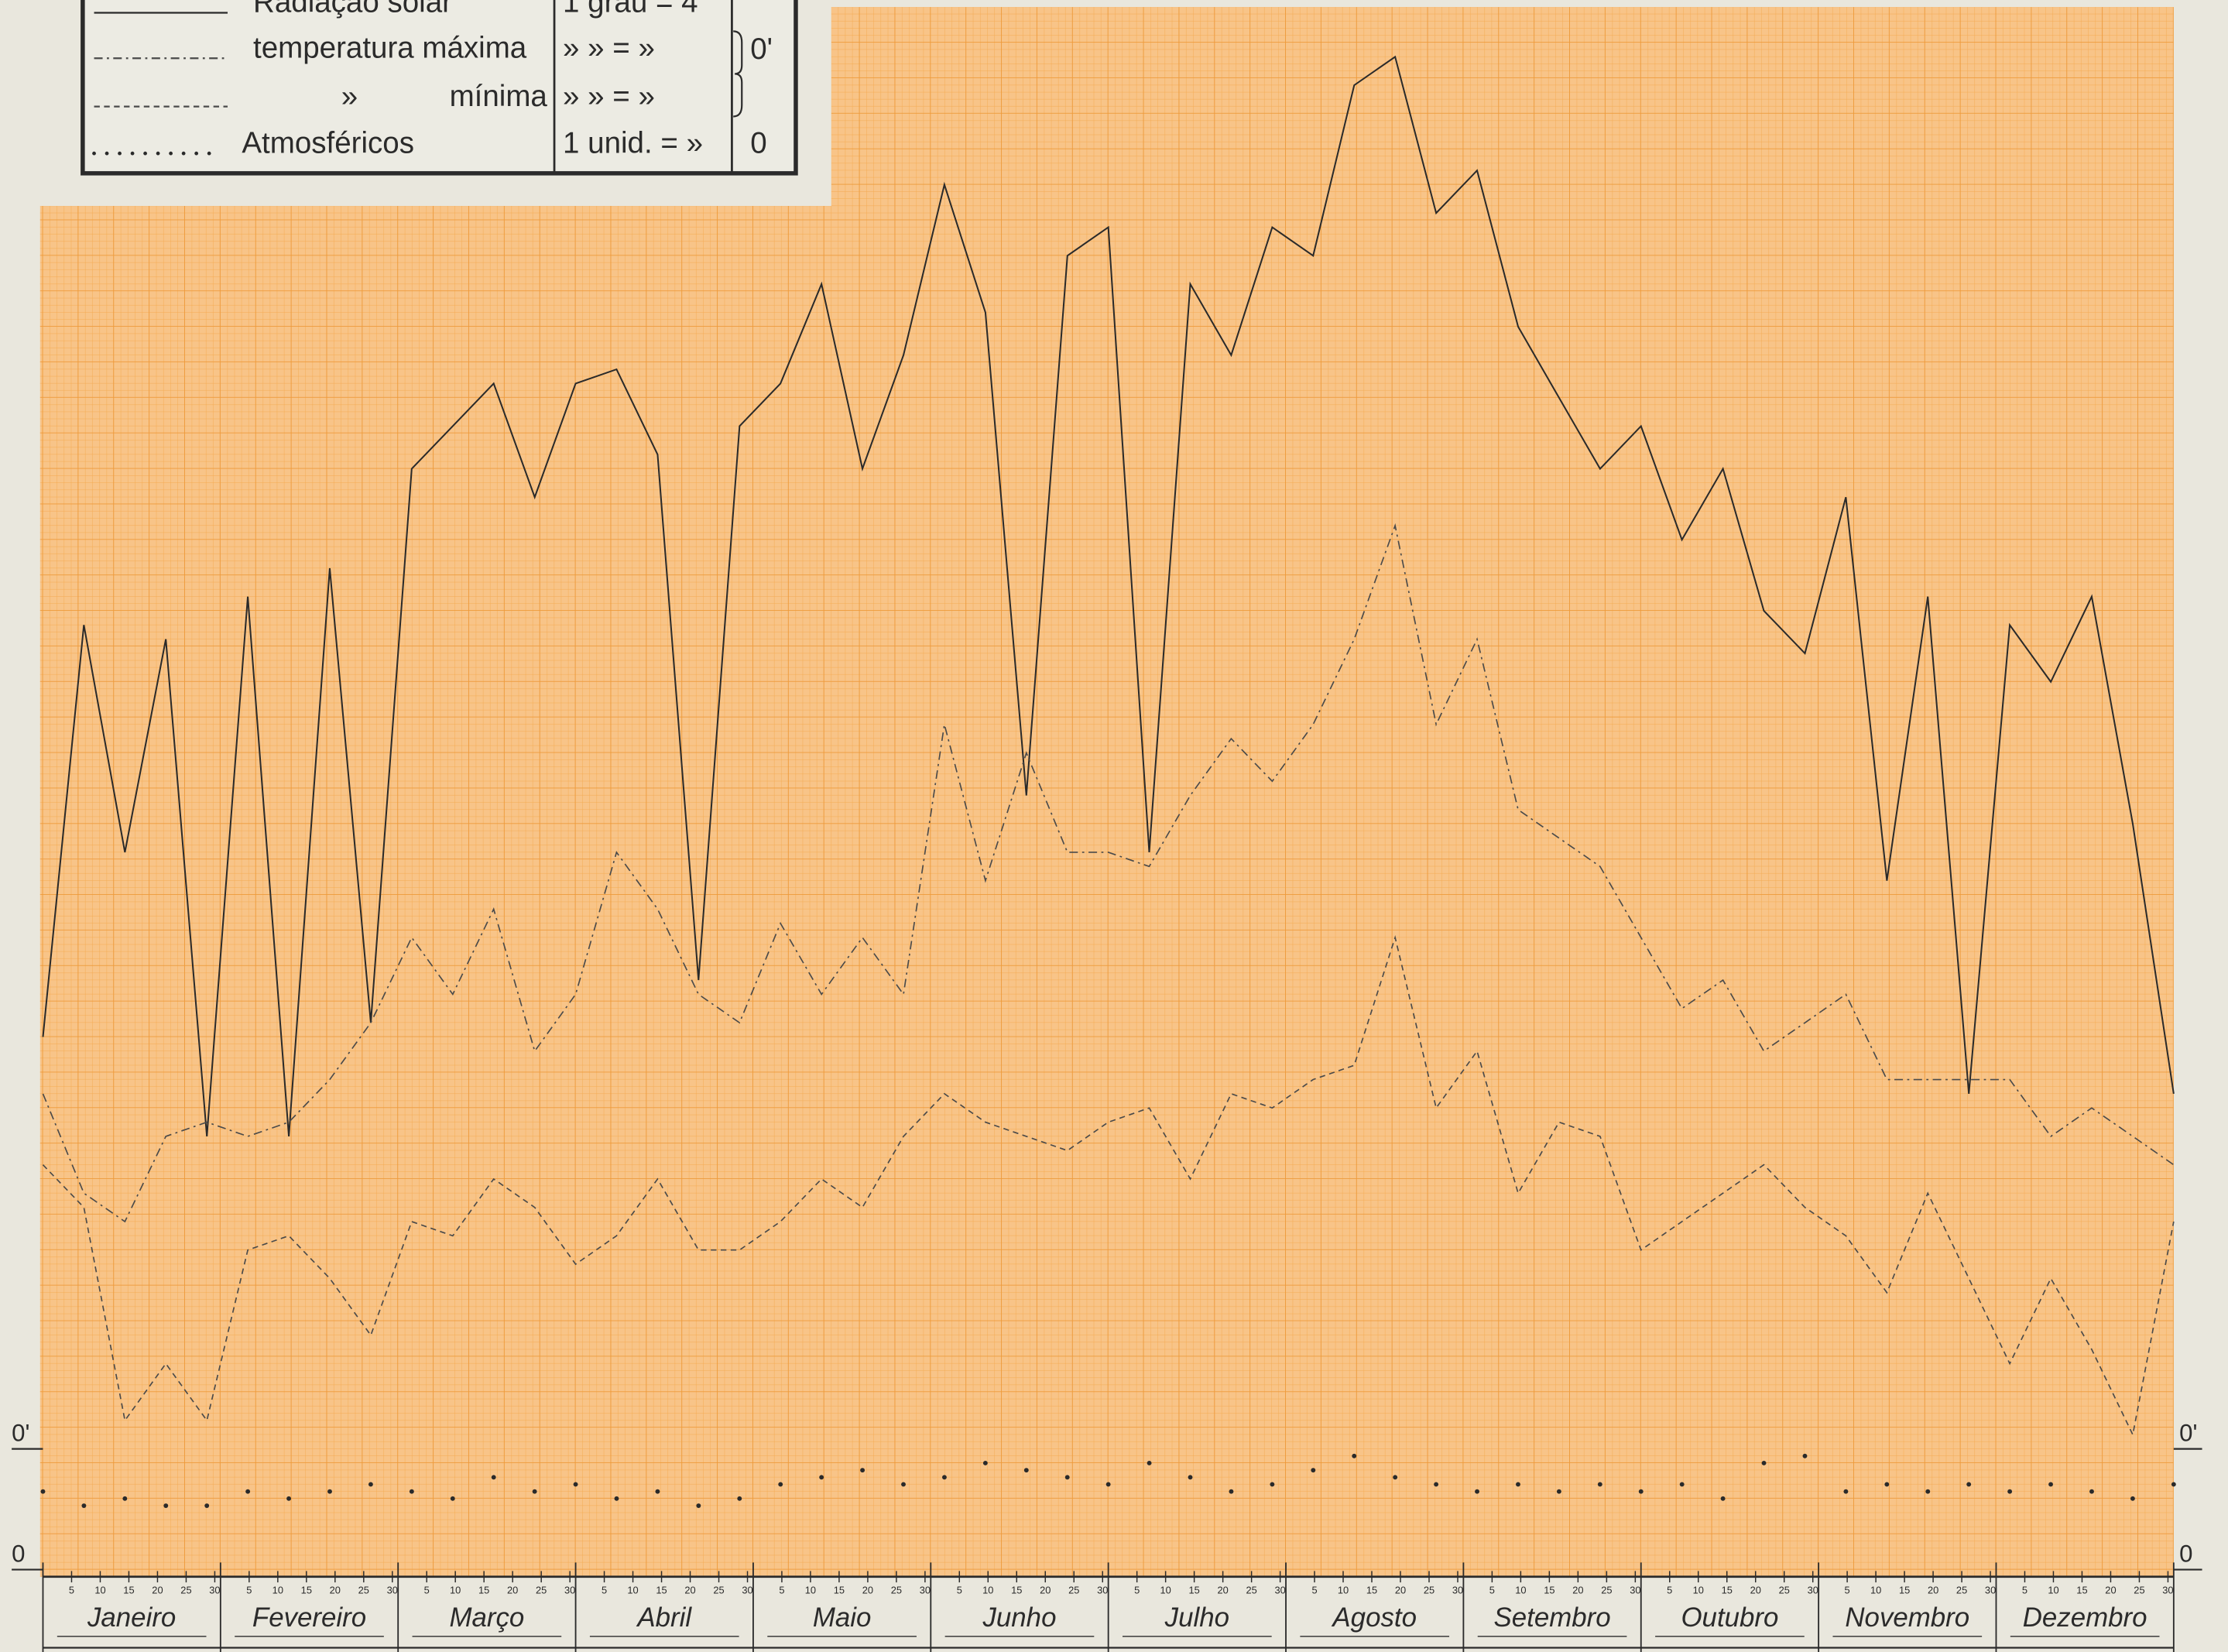 The image size is (2228, 1652). I want to click on legend-box, so click(439, 88).